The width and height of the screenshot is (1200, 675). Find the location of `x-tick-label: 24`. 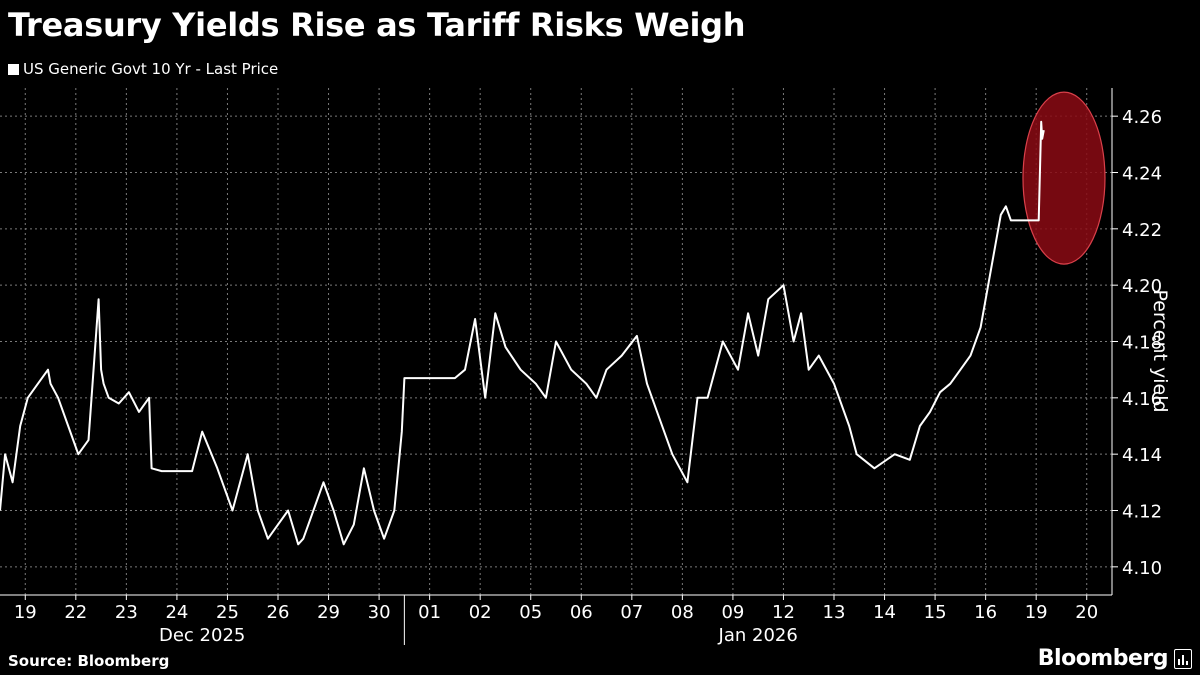

x-tick-label: 24 is located at coordinates (176, 612).